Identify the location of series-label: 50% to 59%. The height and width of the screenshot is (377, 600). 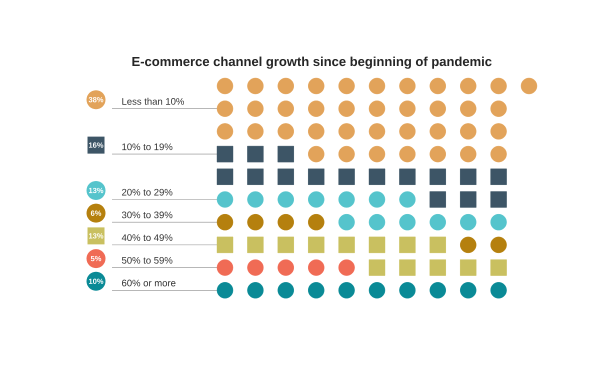
(147, 260).